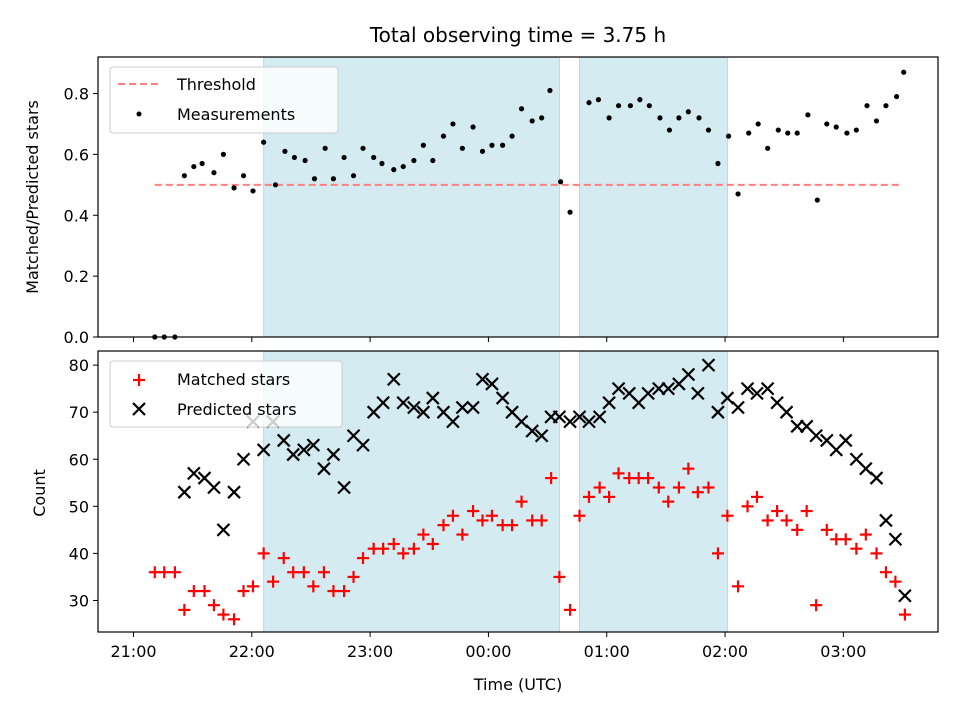  Describe the element at coordinates (139, 409) in the screenshot. I see `legend-predicted-swatch` at that location.